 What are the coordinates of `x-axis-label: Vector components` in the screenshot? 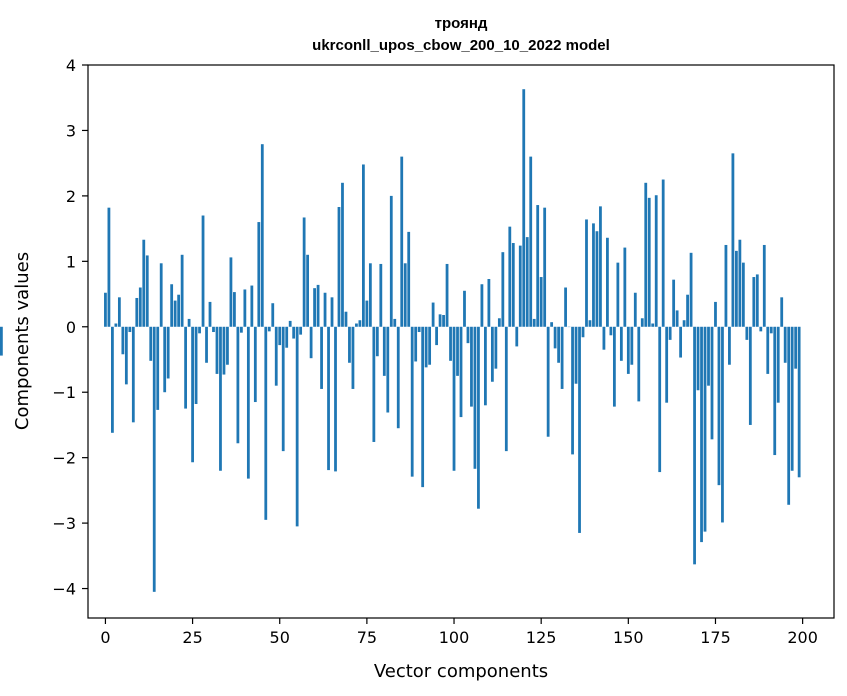 It's located at (461, 671).